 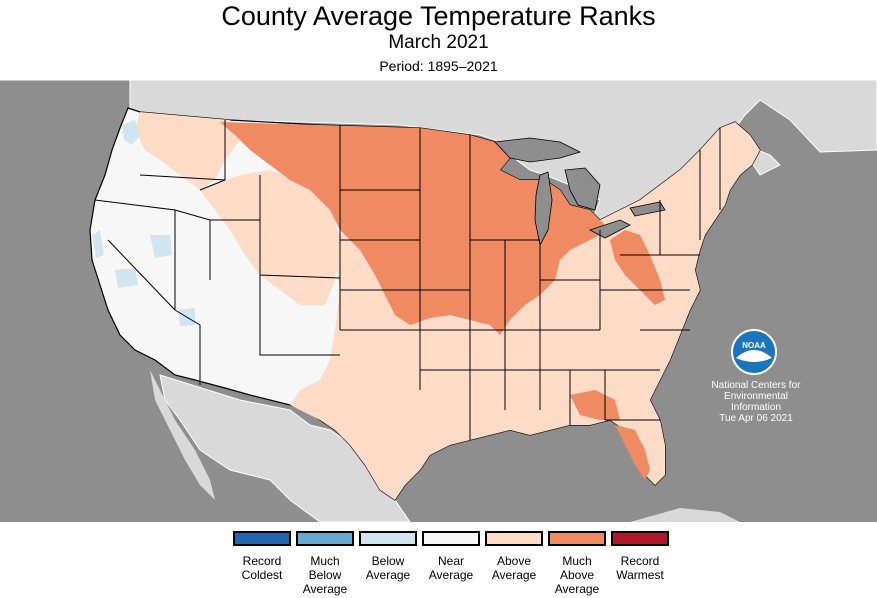 I want to click on legend-swatch-record-warmest, so click(x=640, y=538).